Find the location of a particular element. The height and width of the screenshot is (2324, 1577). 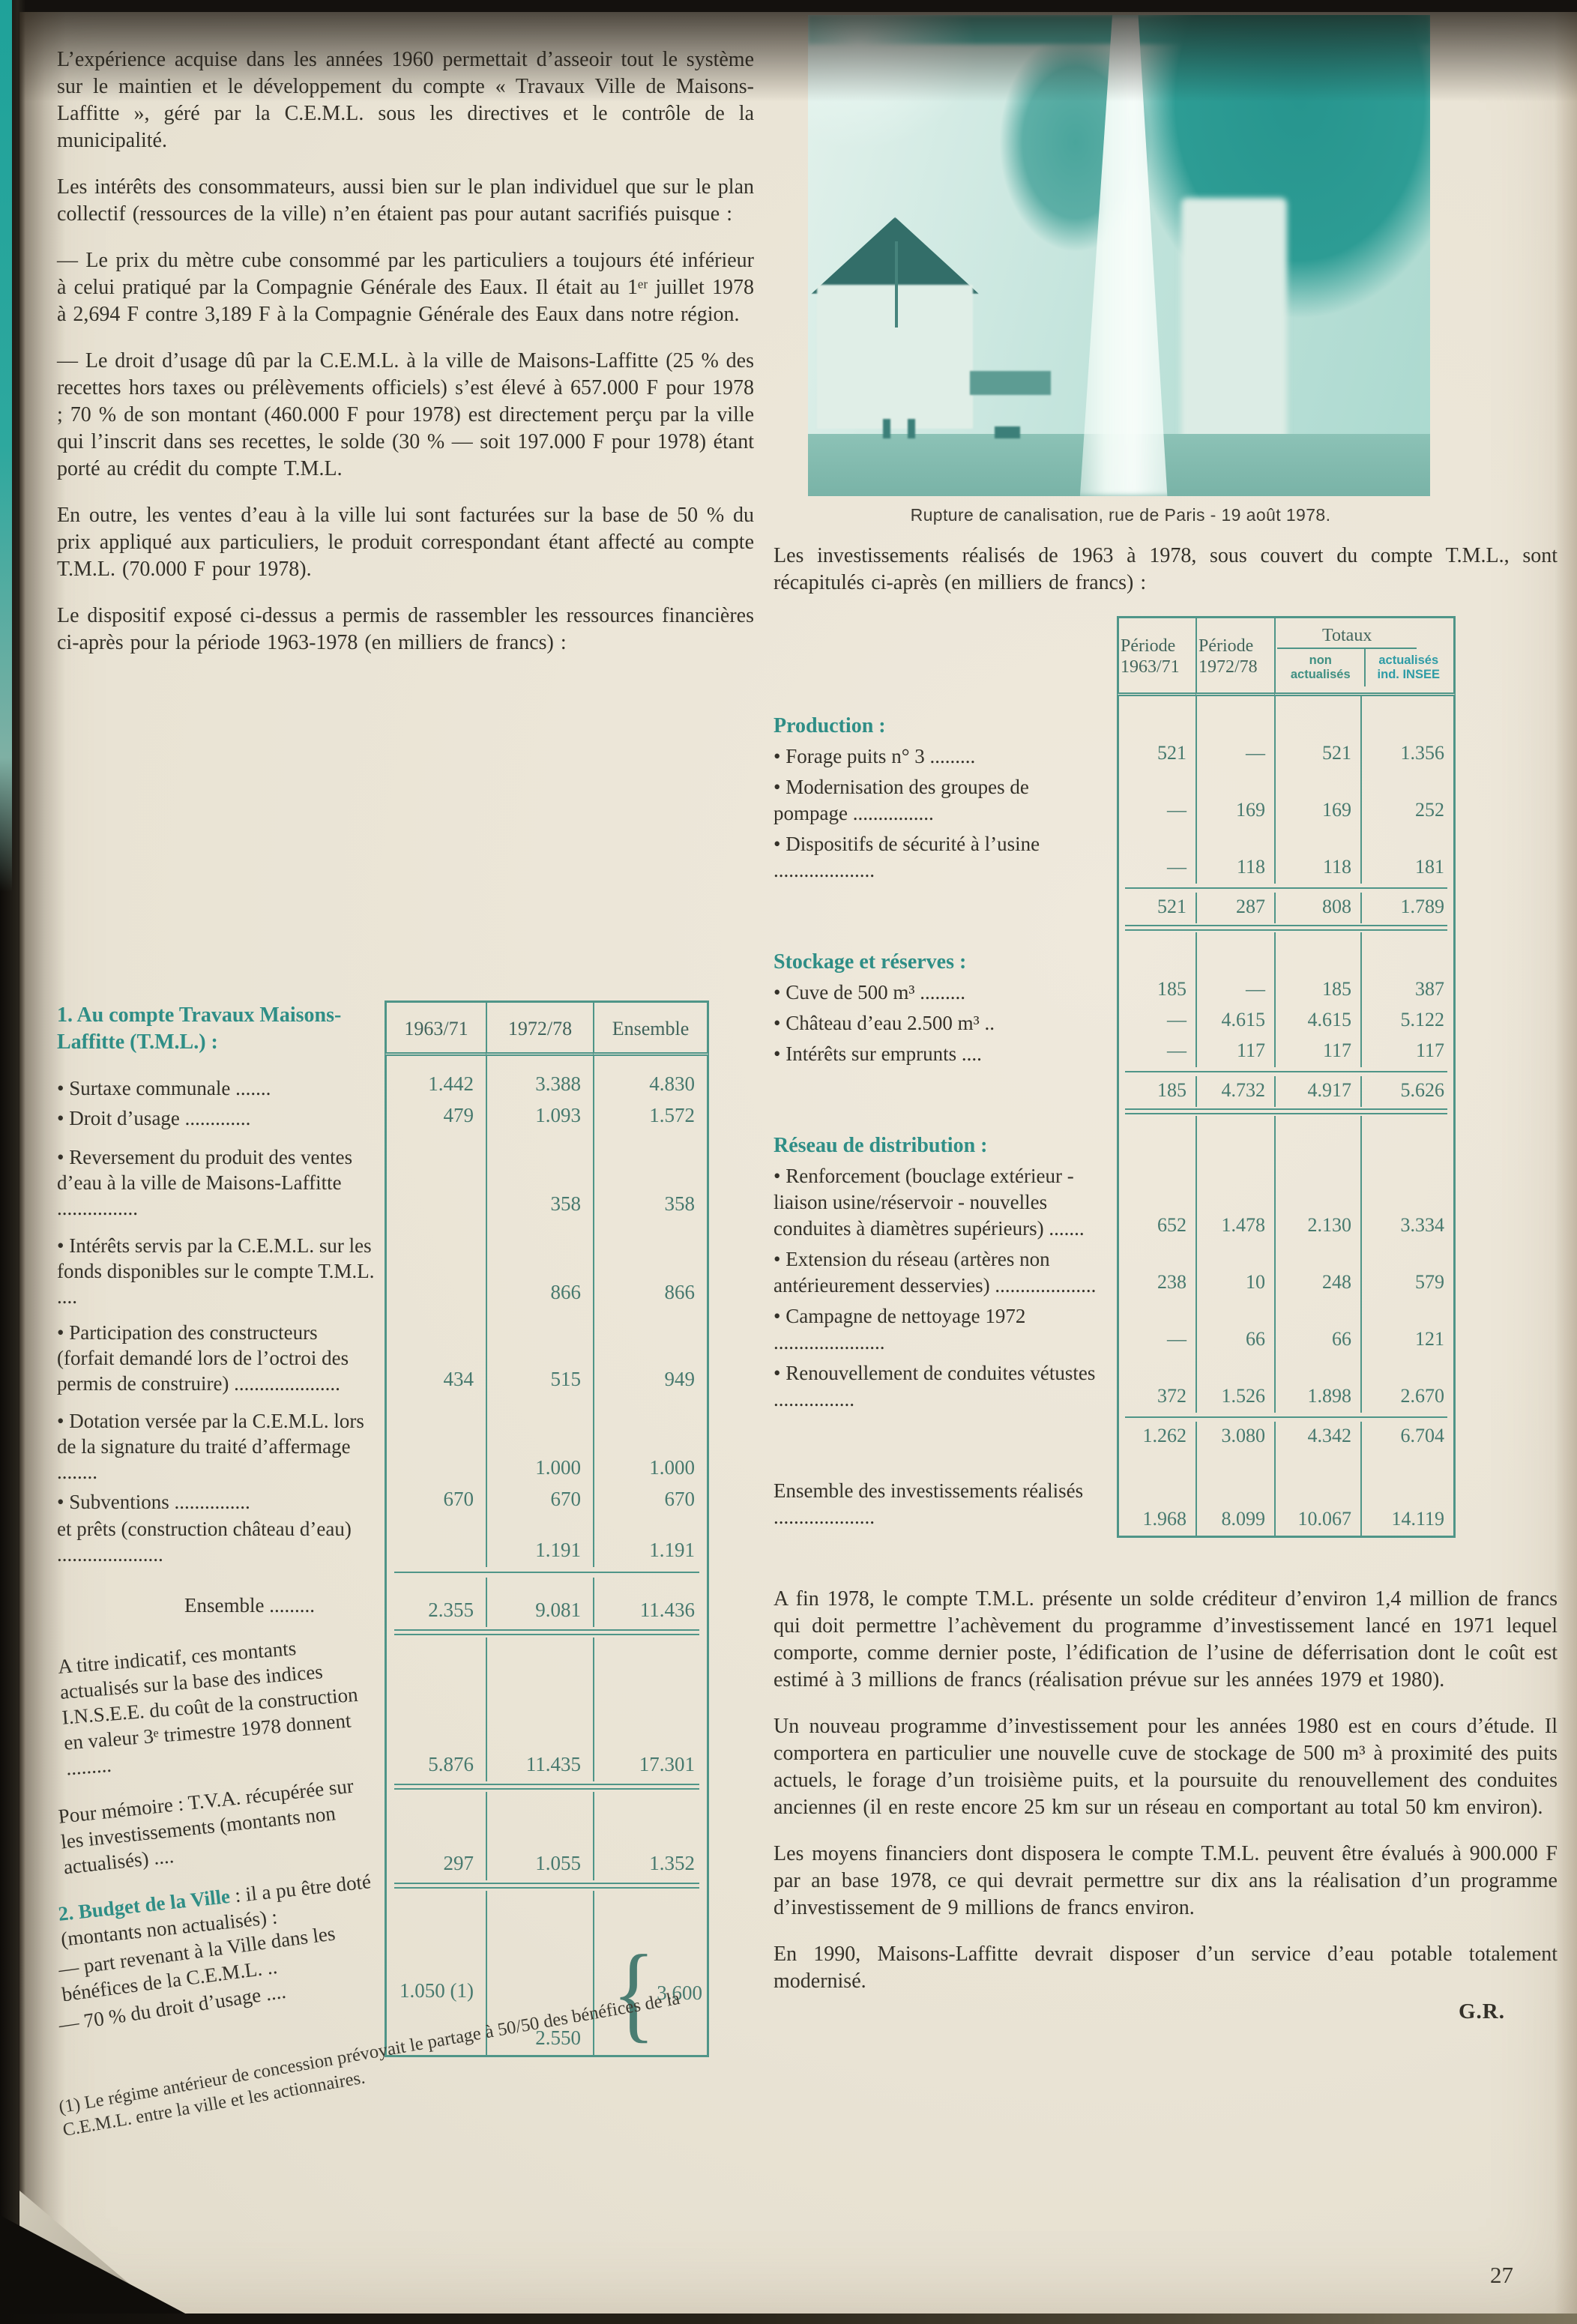

col-header-ensemble: Ensemble is located at coordinates (651, 1028).